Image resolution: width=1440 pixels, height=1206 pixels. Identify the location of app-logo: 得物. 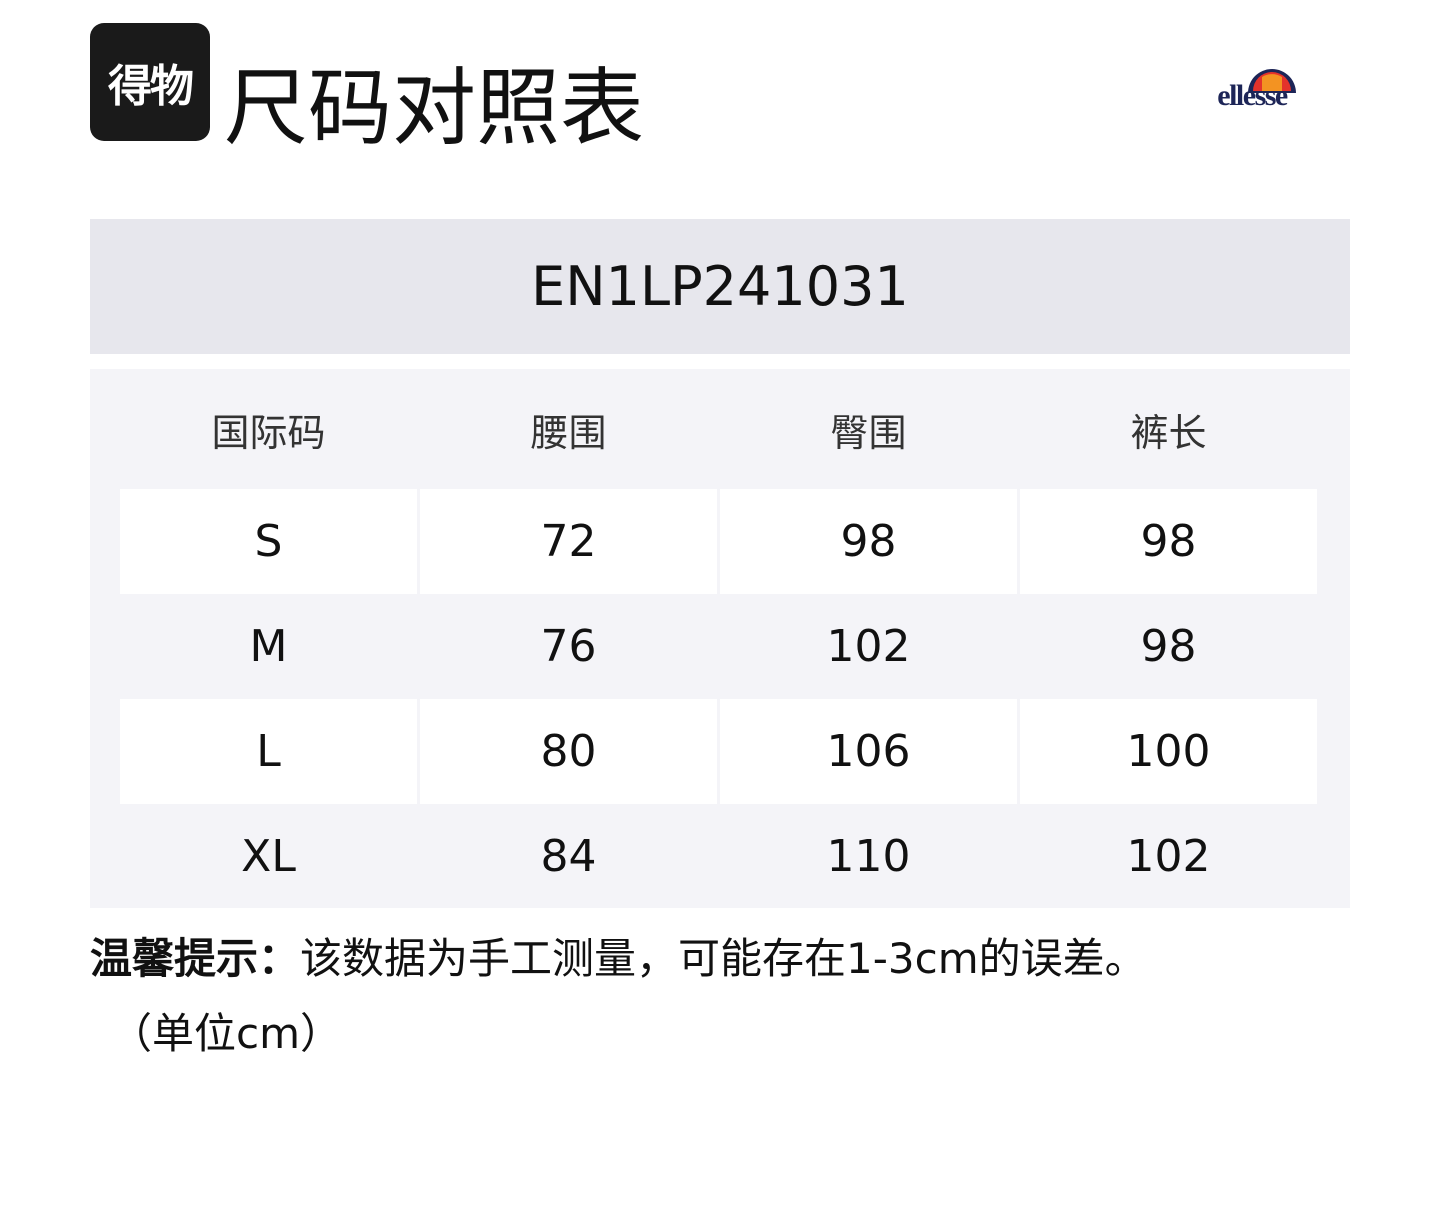
(150, 82).